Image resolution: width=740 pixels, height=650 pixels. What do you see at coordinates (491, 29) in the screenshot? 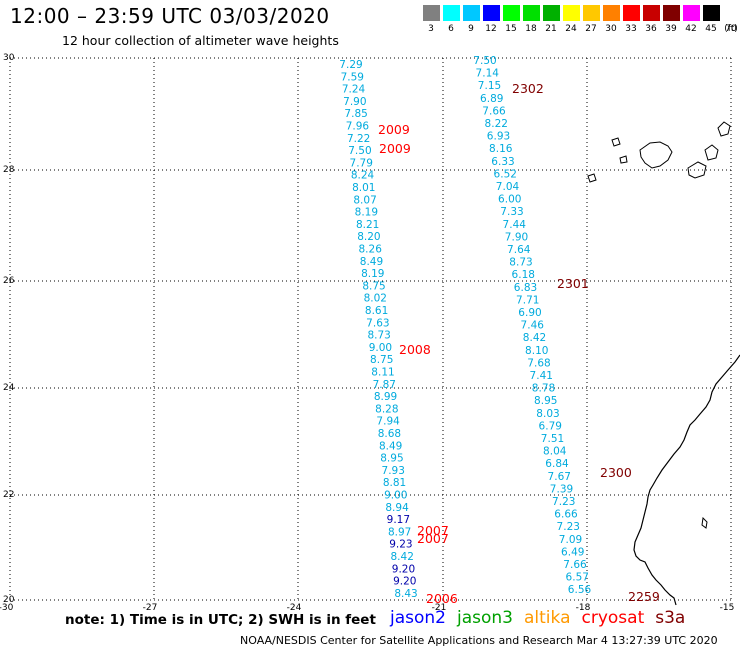
I see `legend-tick-label: 12` at bounding box center [491, 29].